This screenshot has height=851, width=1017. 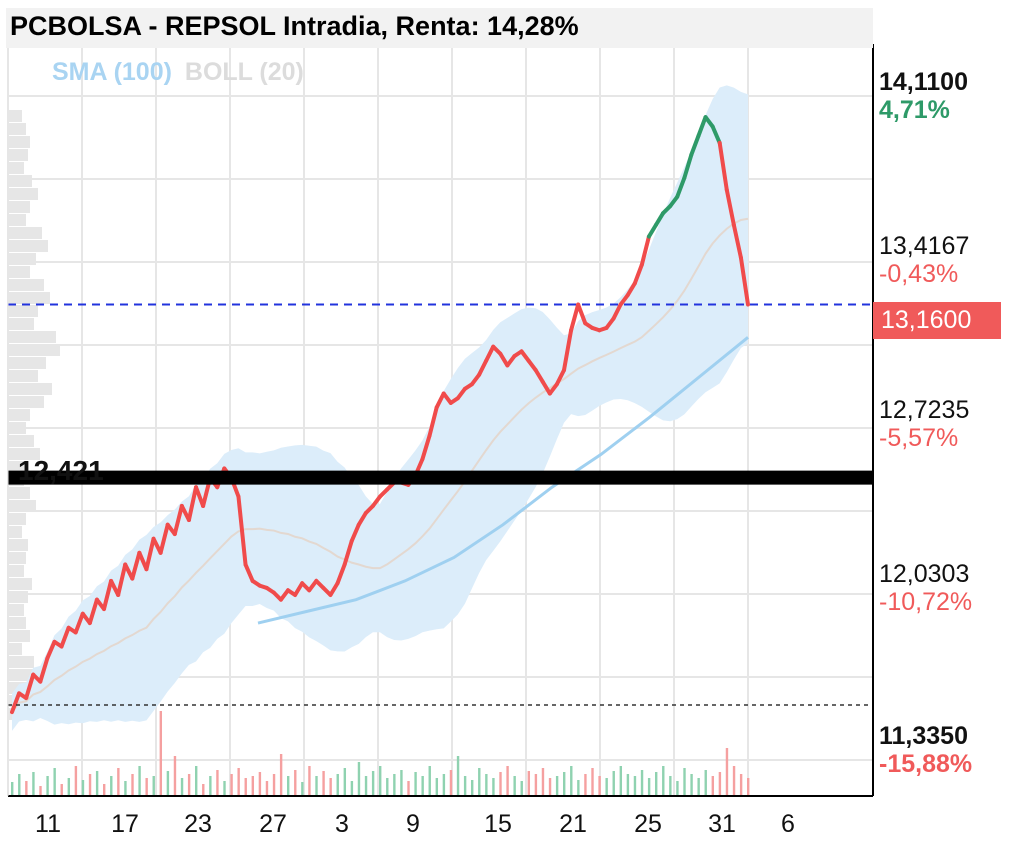 I want to click on x-tick-label: 23, so click(x=198, y=824).